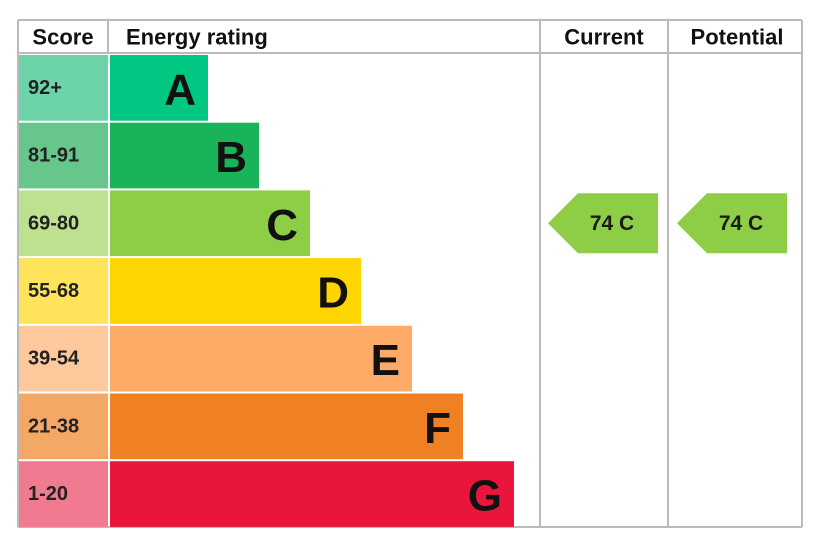 This screenshot has width=820, height=552. Describe the element at coordinates (53, 156) in the screenshot. I see `score-label: 81-91` at that location.